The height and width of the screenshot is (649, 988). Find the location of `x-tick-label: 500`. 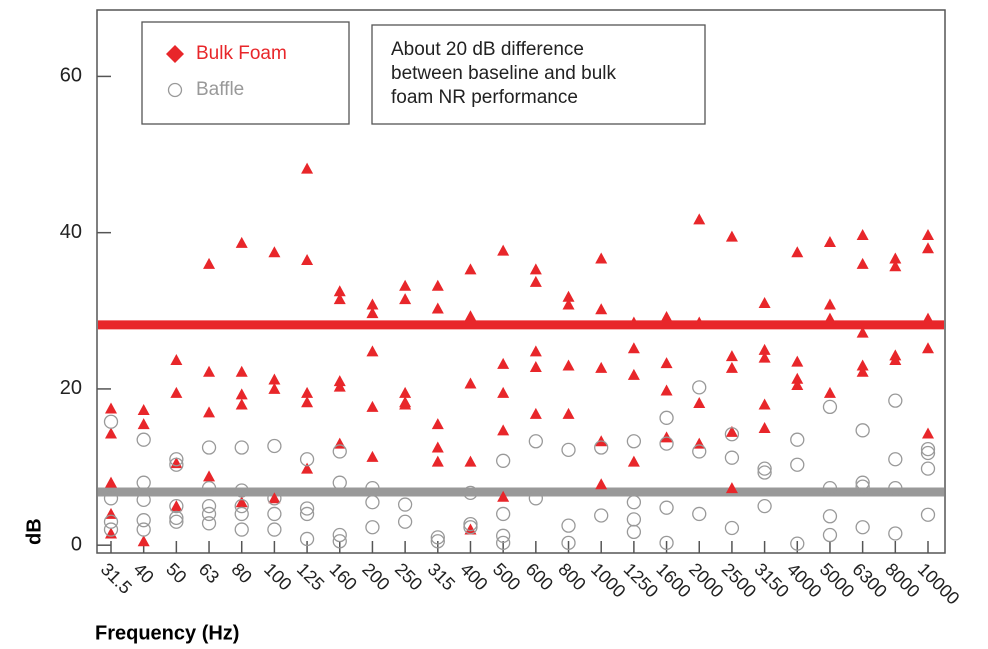

x-tick-label: 500 is located at coordinates (506, 576).